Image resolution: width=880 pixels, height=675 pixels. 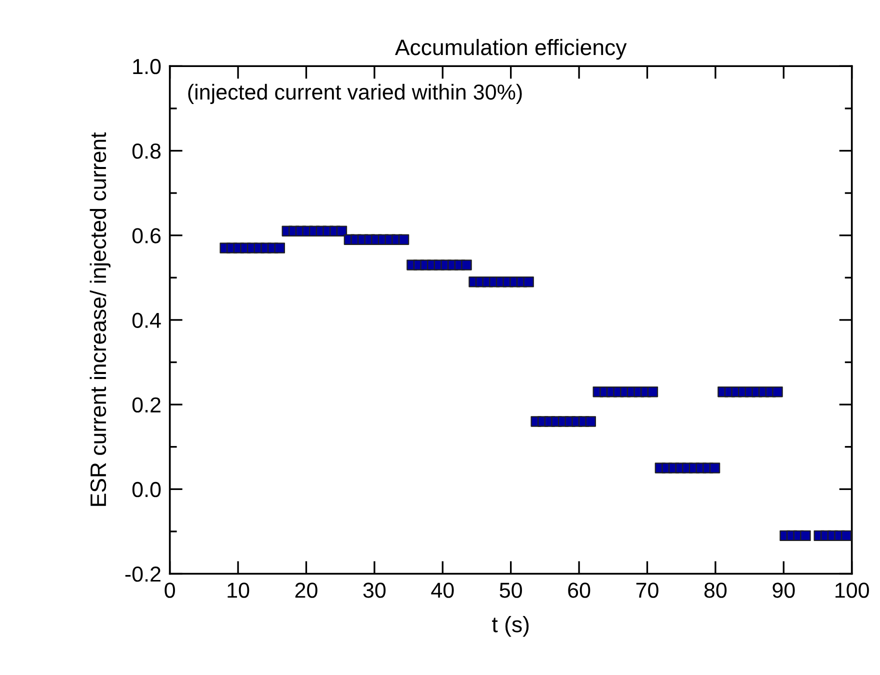 What do you see at coordinates (715, 590) in the screenshot?
I see `x-tick-label: 80` at bounding box center [715, 590].